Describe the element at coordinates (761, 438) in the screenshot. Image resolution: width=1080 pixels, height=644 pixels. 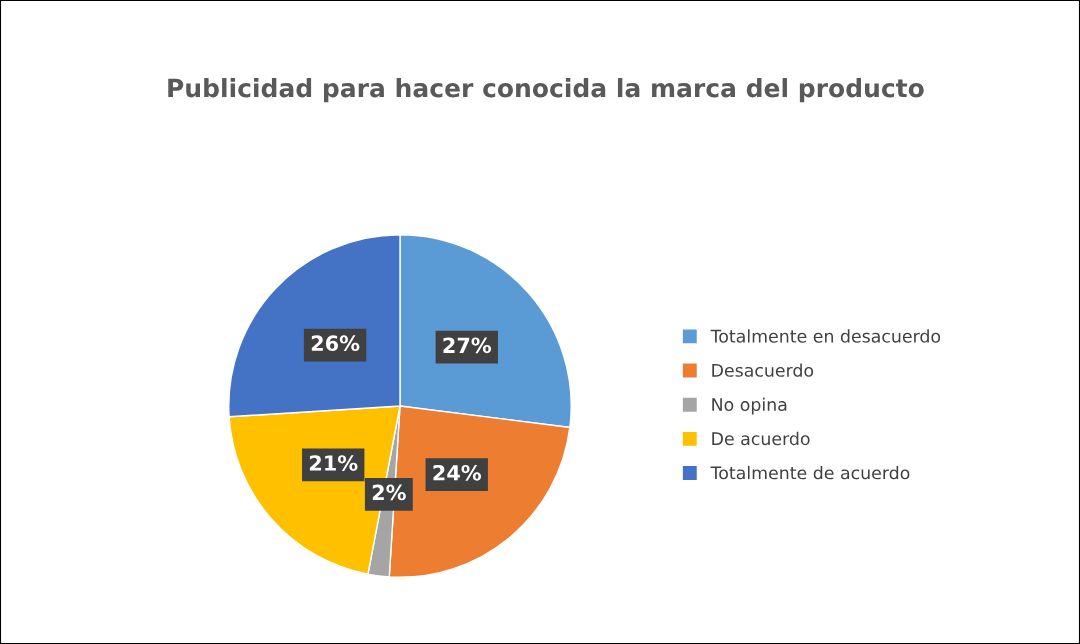
I see `legend-label: De acuerdo` at that location.